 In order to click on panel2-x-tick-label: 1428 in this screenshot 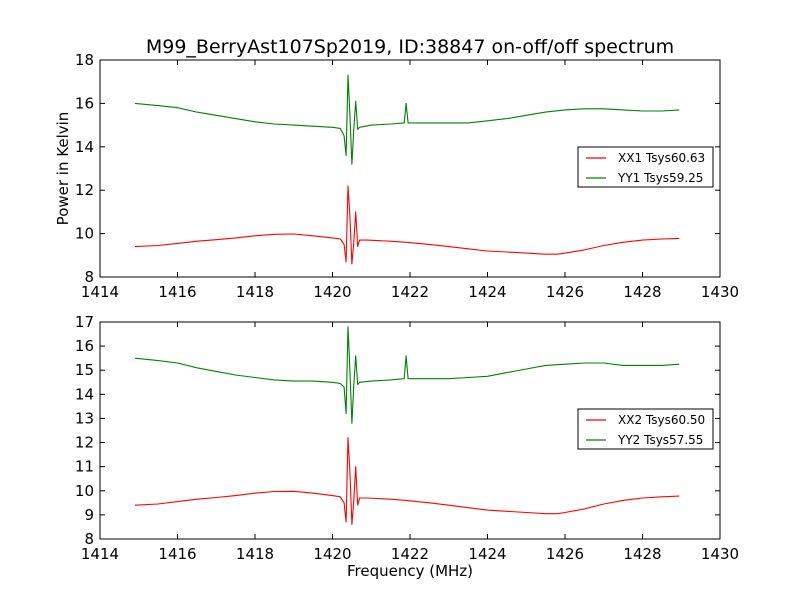, I will do `click(642, 554)`.